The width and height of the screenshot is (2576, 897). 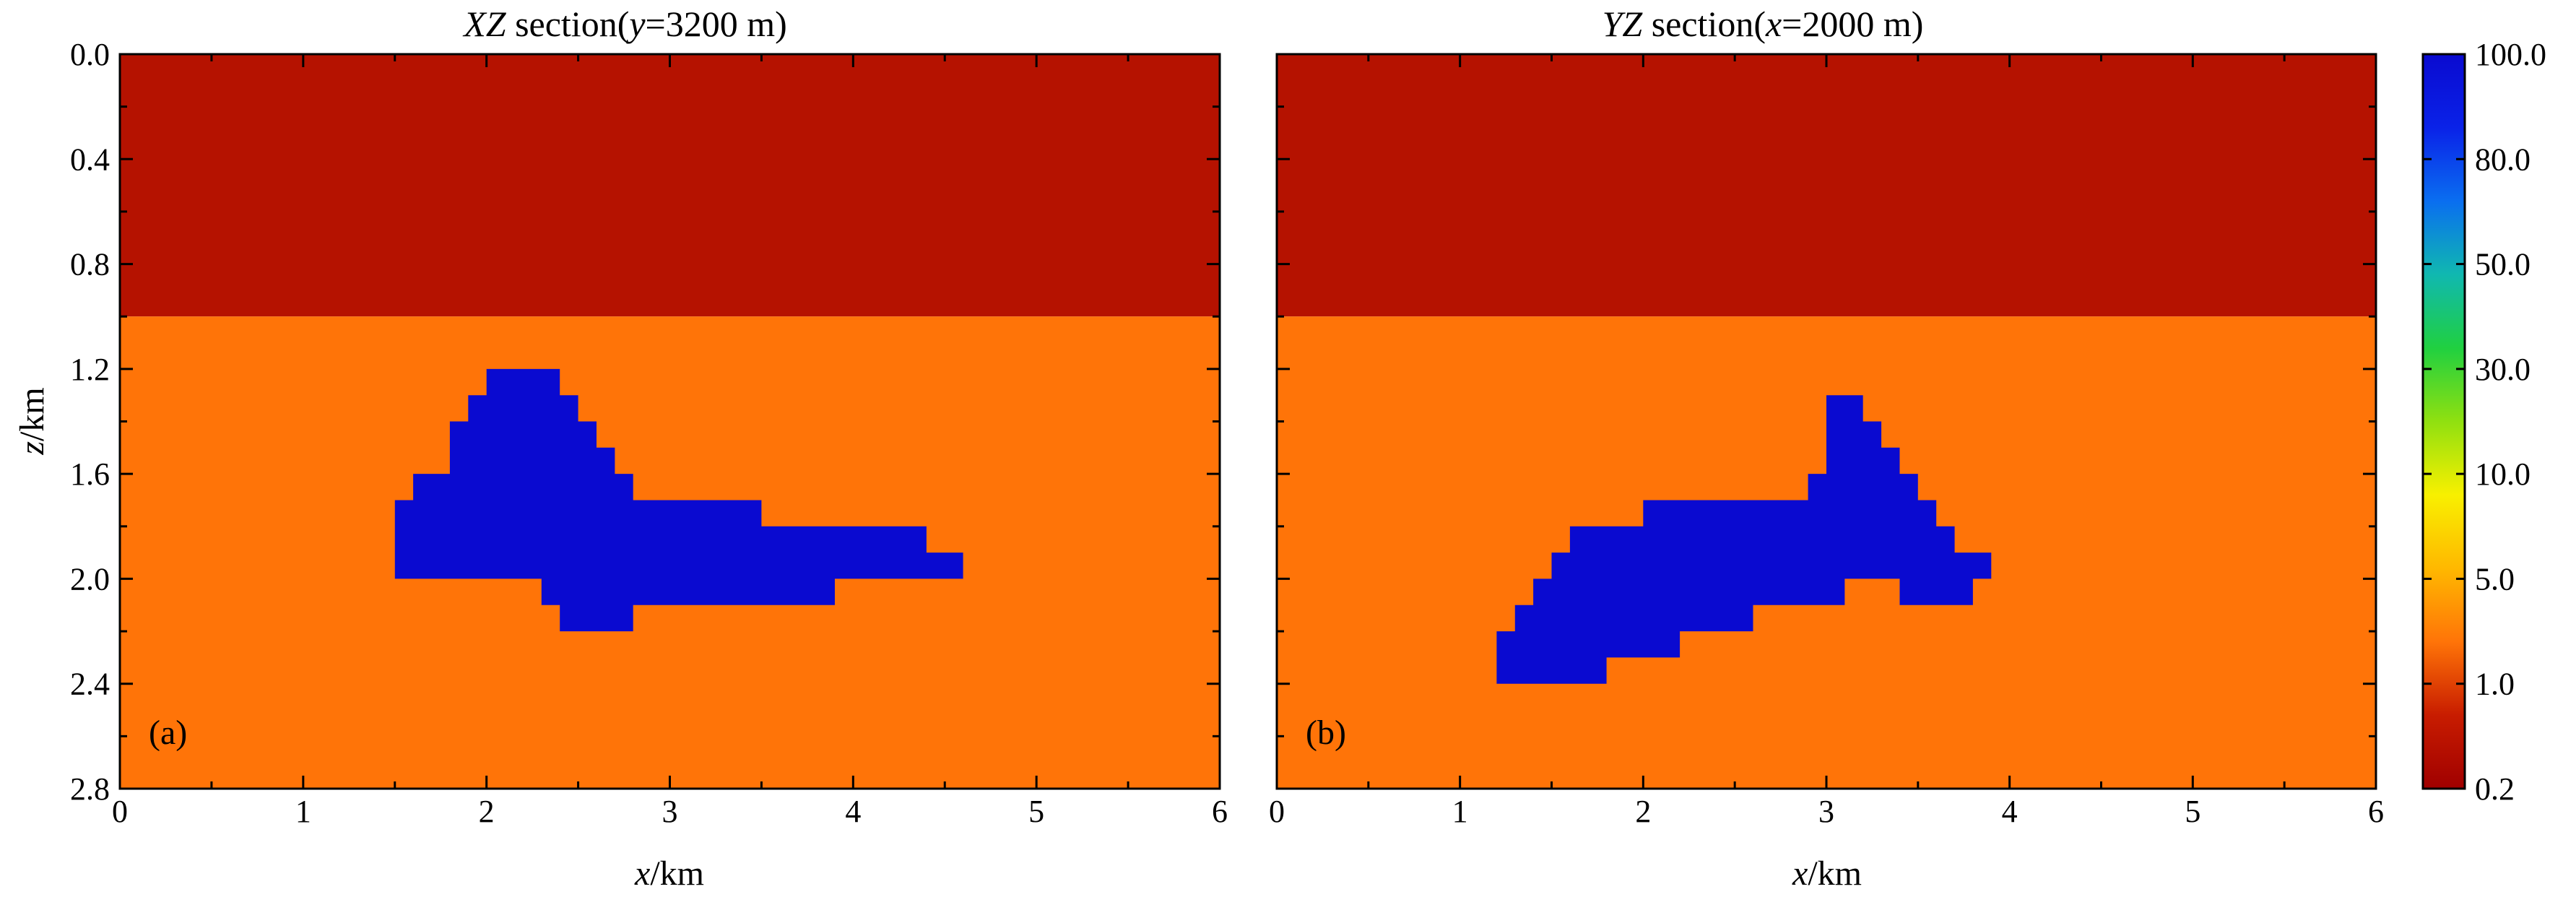 I want to click on panel-b-x-tick-label: 4, so click(x=2010, y=811).